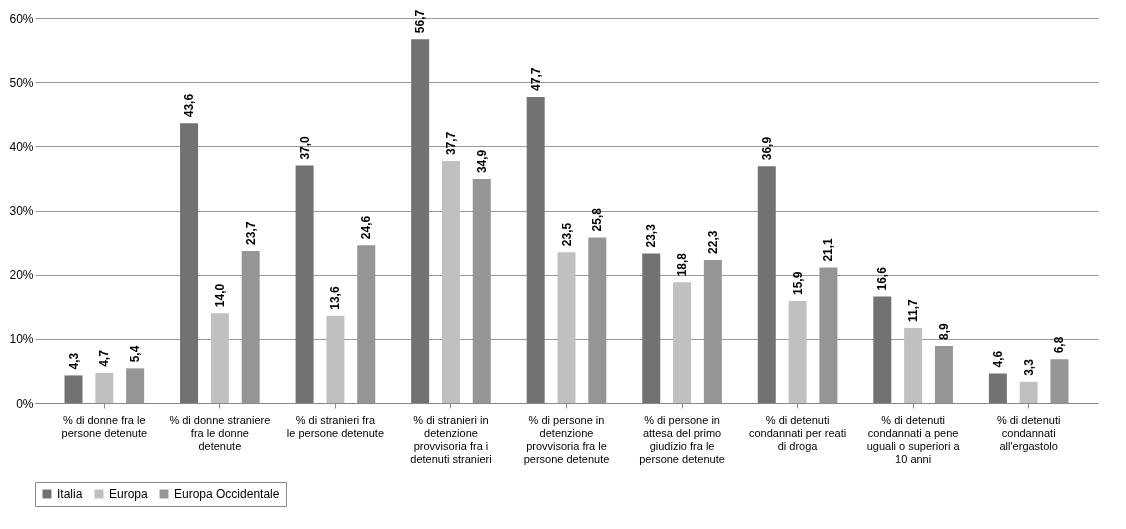 The width and height of the screenshot is (1126, 529). What do you see at coordinates (535, 79) in the screenshot?
I see `data-label: 47,7` at bounding box center [535, 79].